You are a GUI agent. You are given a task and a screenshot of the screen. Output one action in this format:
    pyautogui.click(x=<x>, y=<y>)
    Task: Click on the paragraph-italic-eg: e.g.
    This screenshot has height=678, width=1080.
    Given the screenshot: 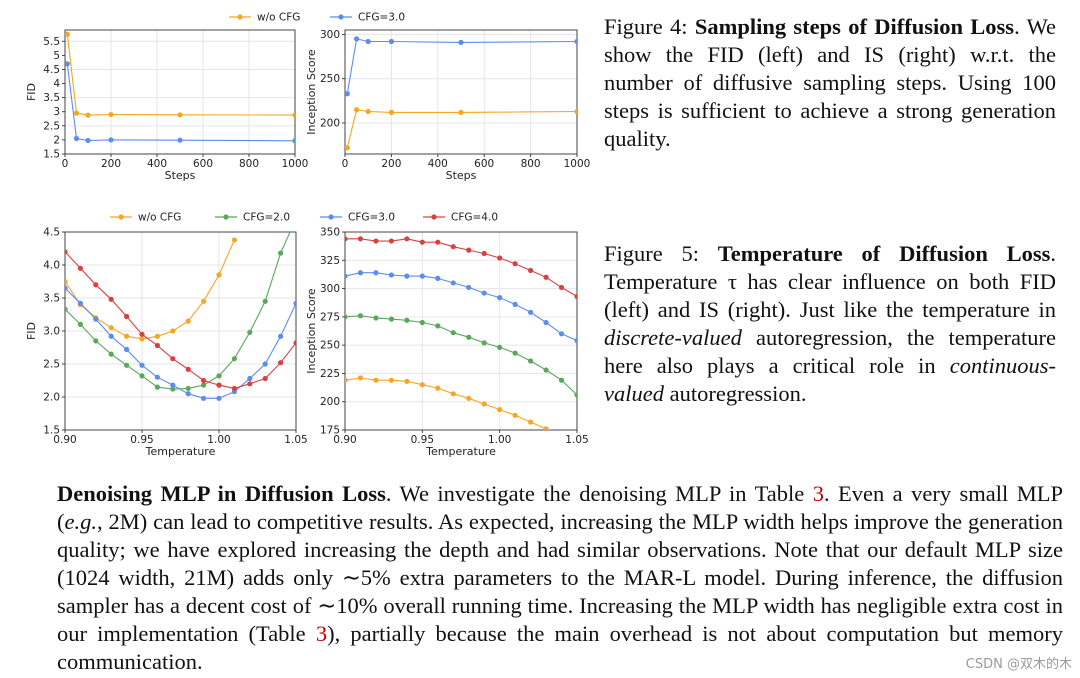 What is the action you would take?
    pyautogui.click(x=81, y=521)
    